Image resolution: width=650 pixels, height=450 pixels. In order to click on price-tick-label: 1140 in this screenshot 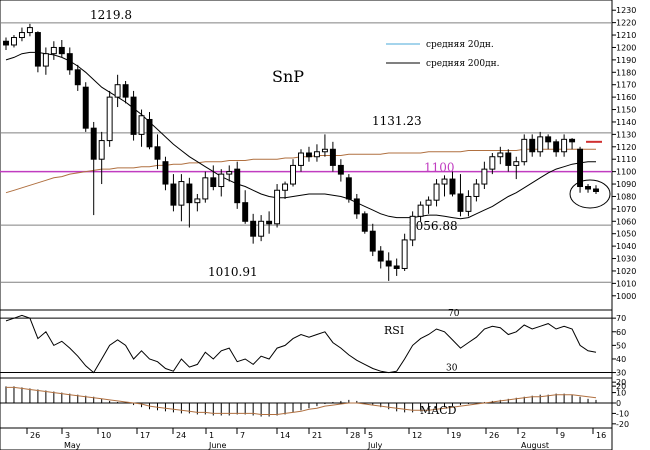, I will do `click(626, 122)`.